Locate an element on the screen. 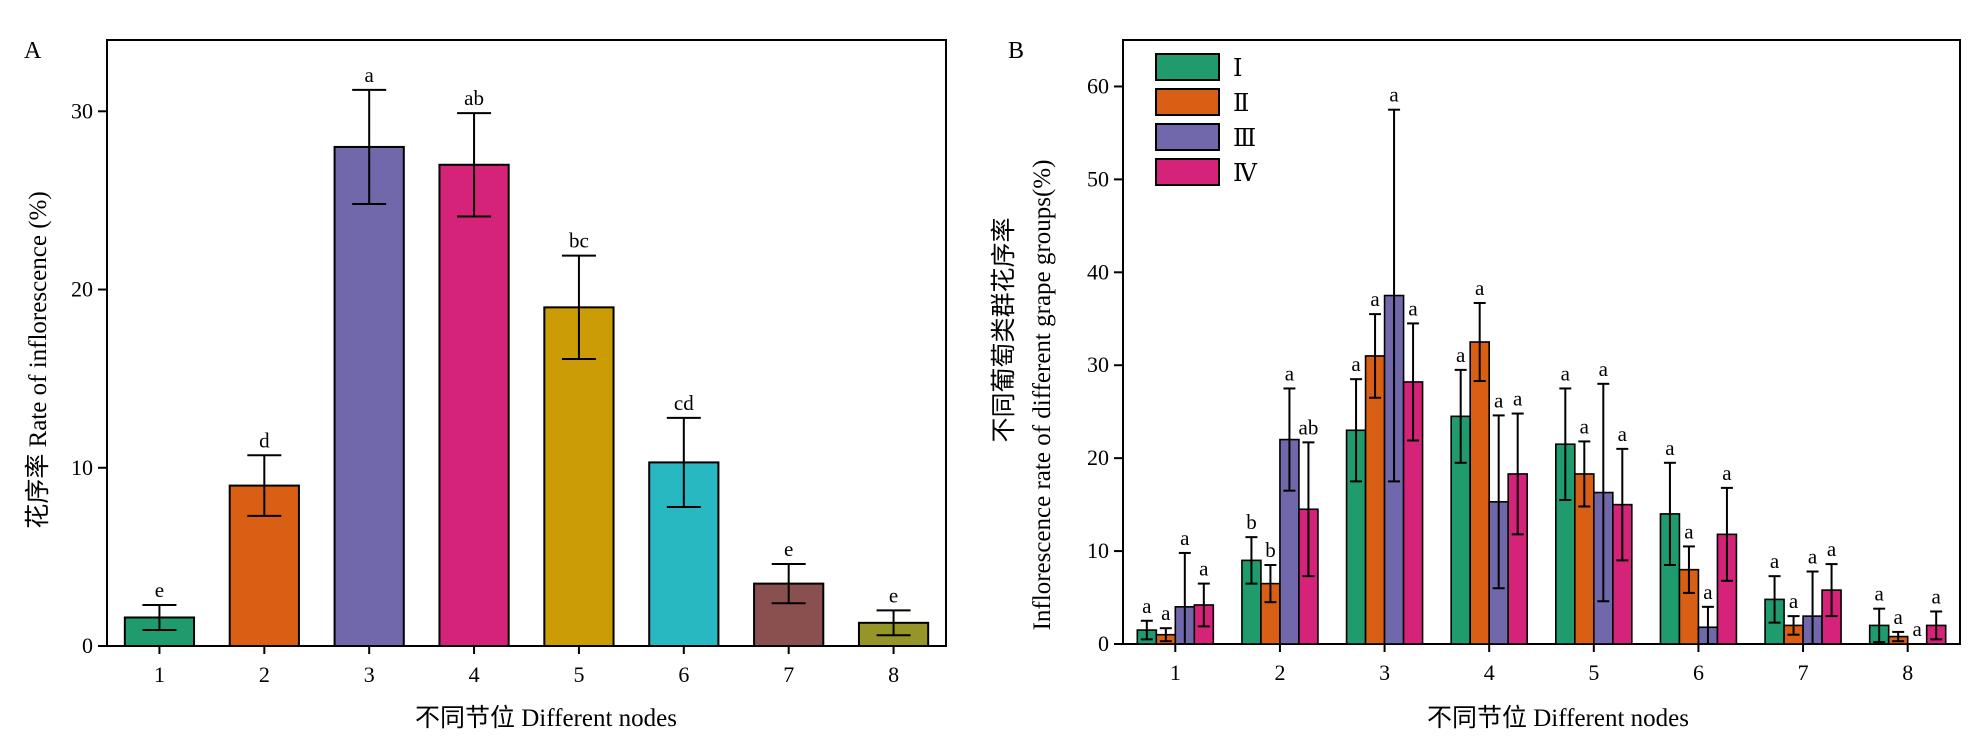  significance-label: cd is located at coordinates (684, 403).